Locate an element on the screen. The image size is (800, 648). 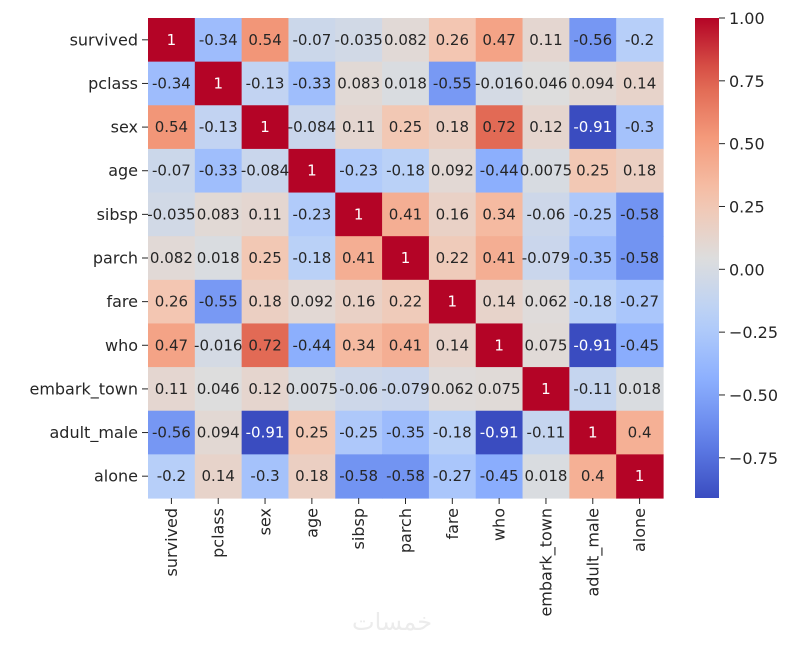
y-tick-label: adult_male is located at coordinates (94, 433).